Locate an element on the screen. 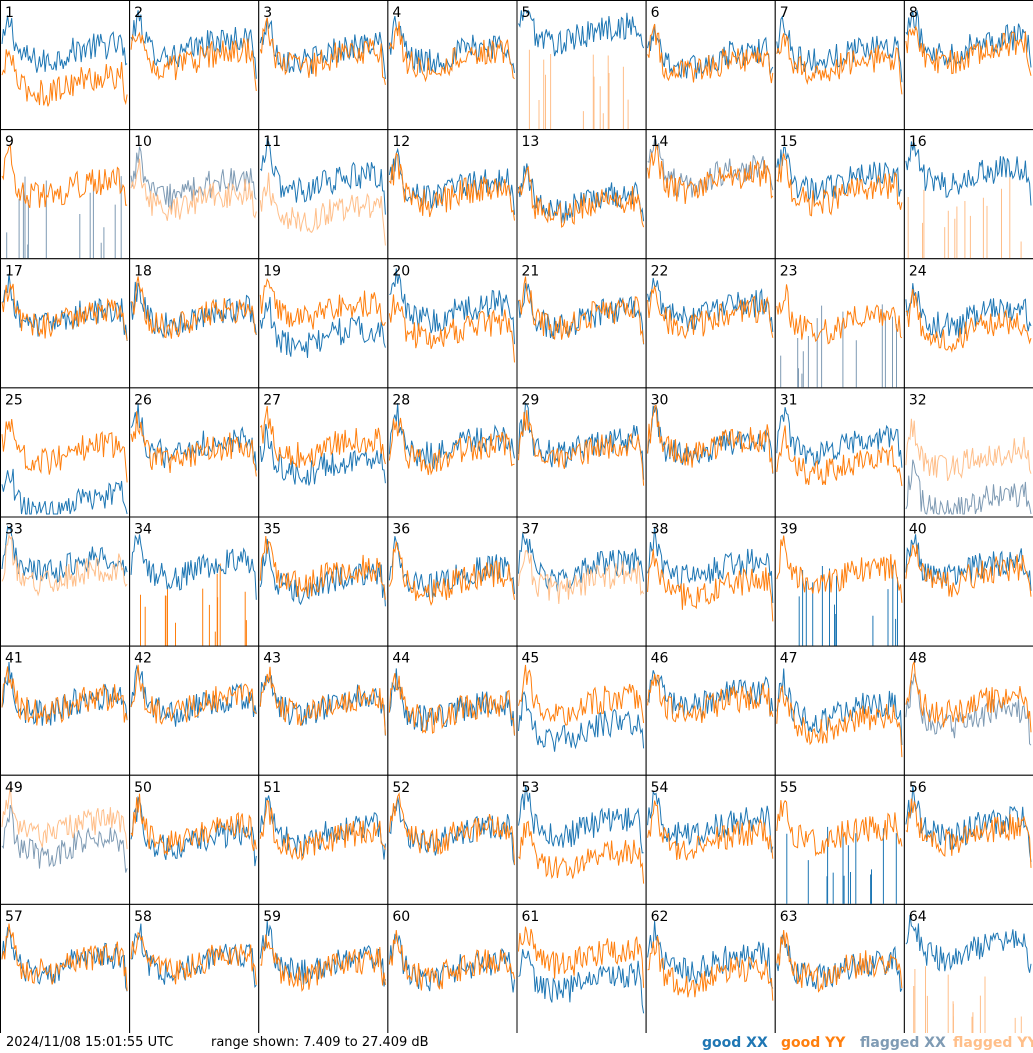  panel-16: 16 is located at coordinates (968, 194).